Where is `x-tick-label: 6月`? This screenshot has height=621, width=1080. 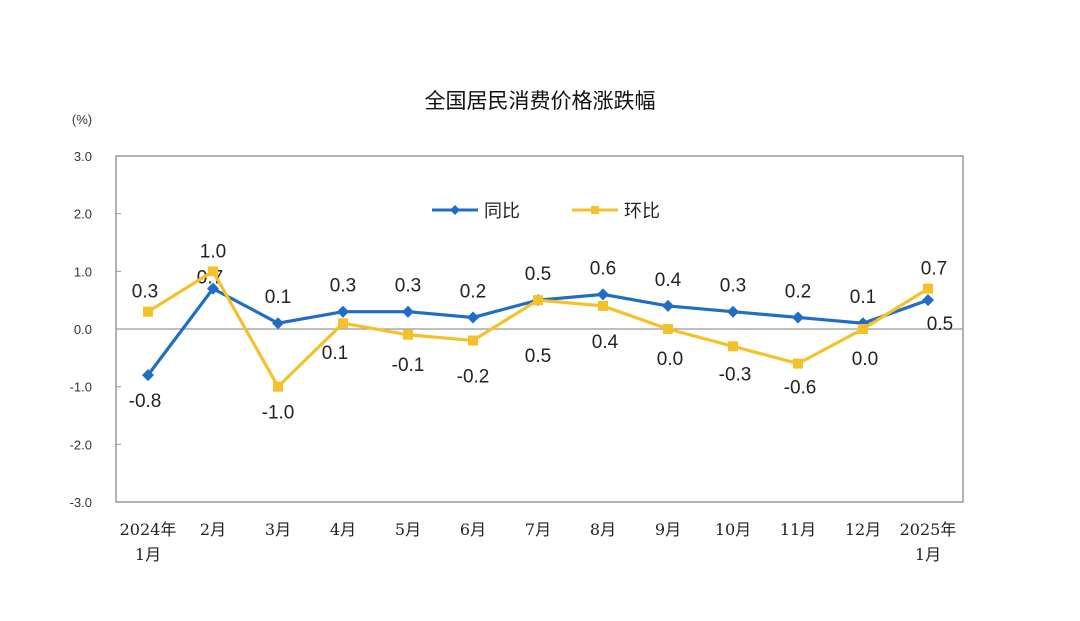
x-tick-label: 6月 is located at coordinates (473, 529).